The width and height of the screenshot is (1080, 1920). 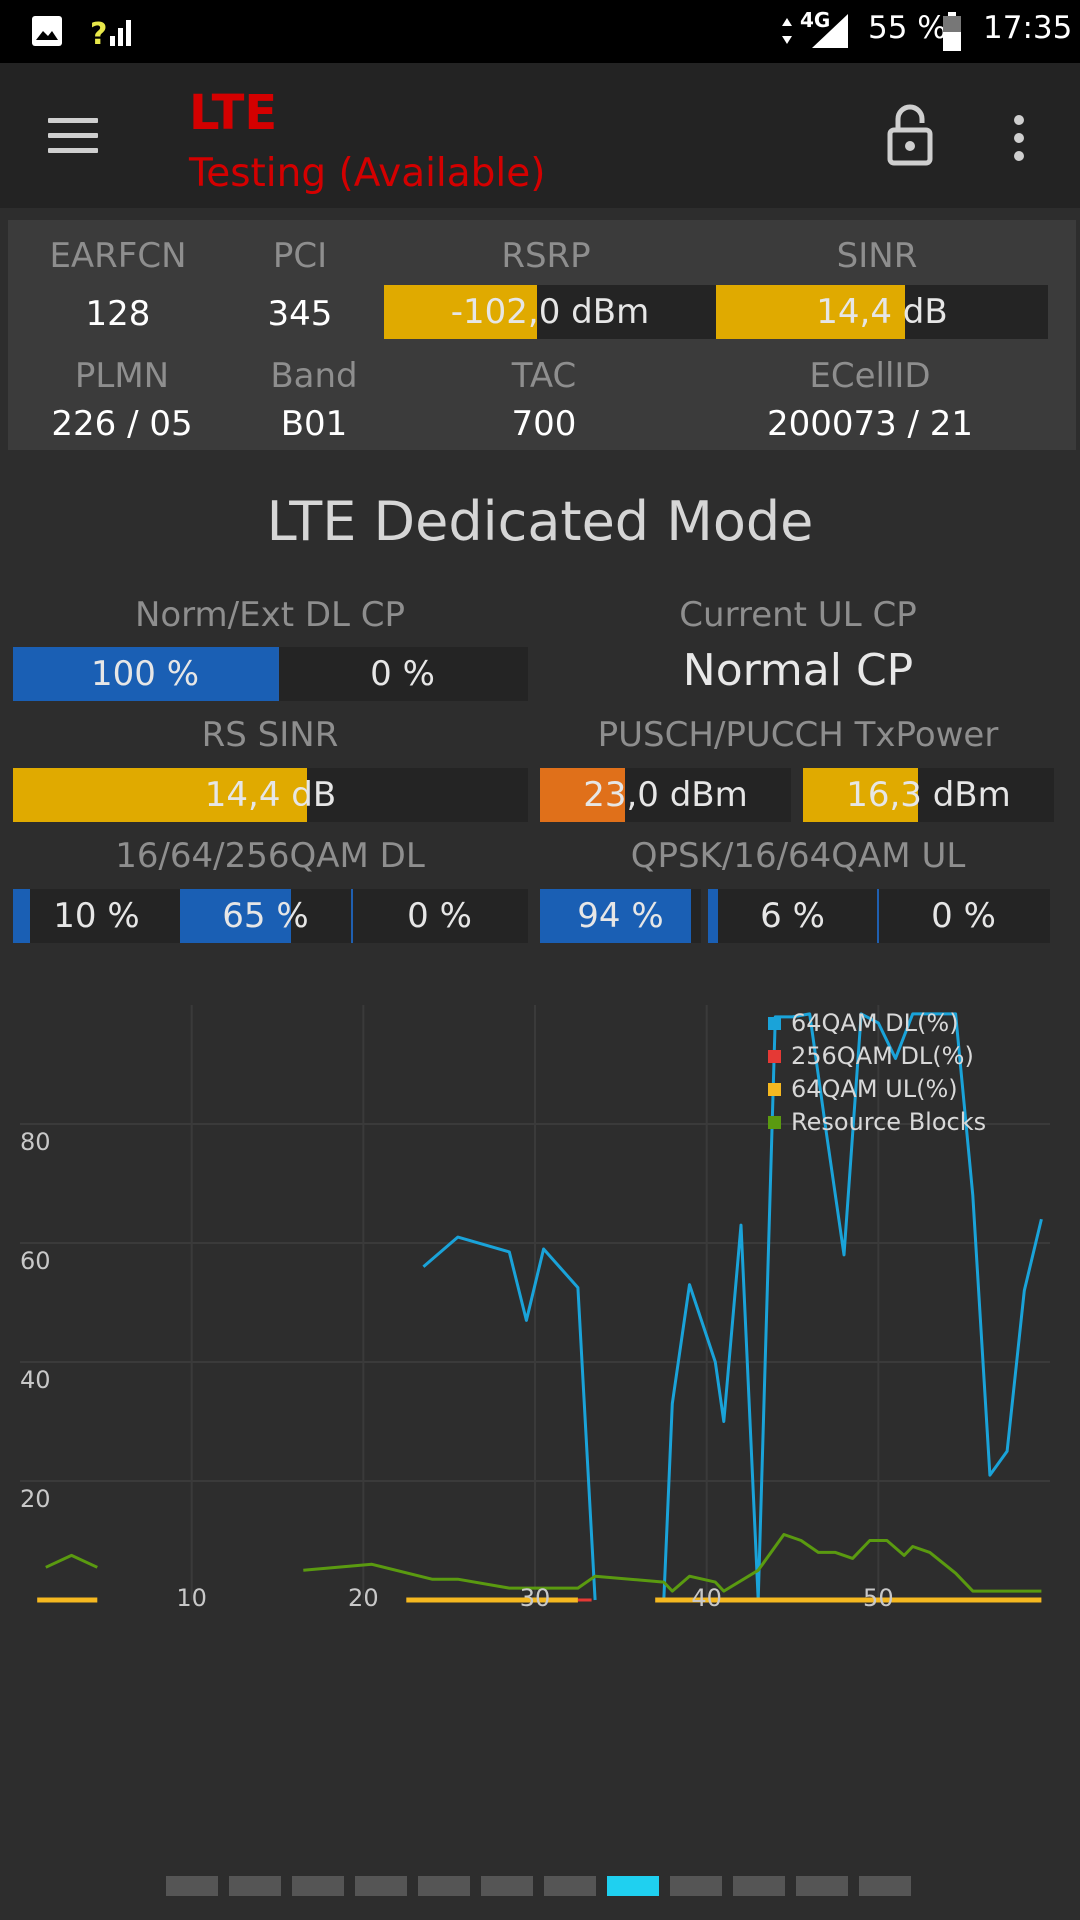 I want to click on band-label: Band, so click(x=314, y=376).